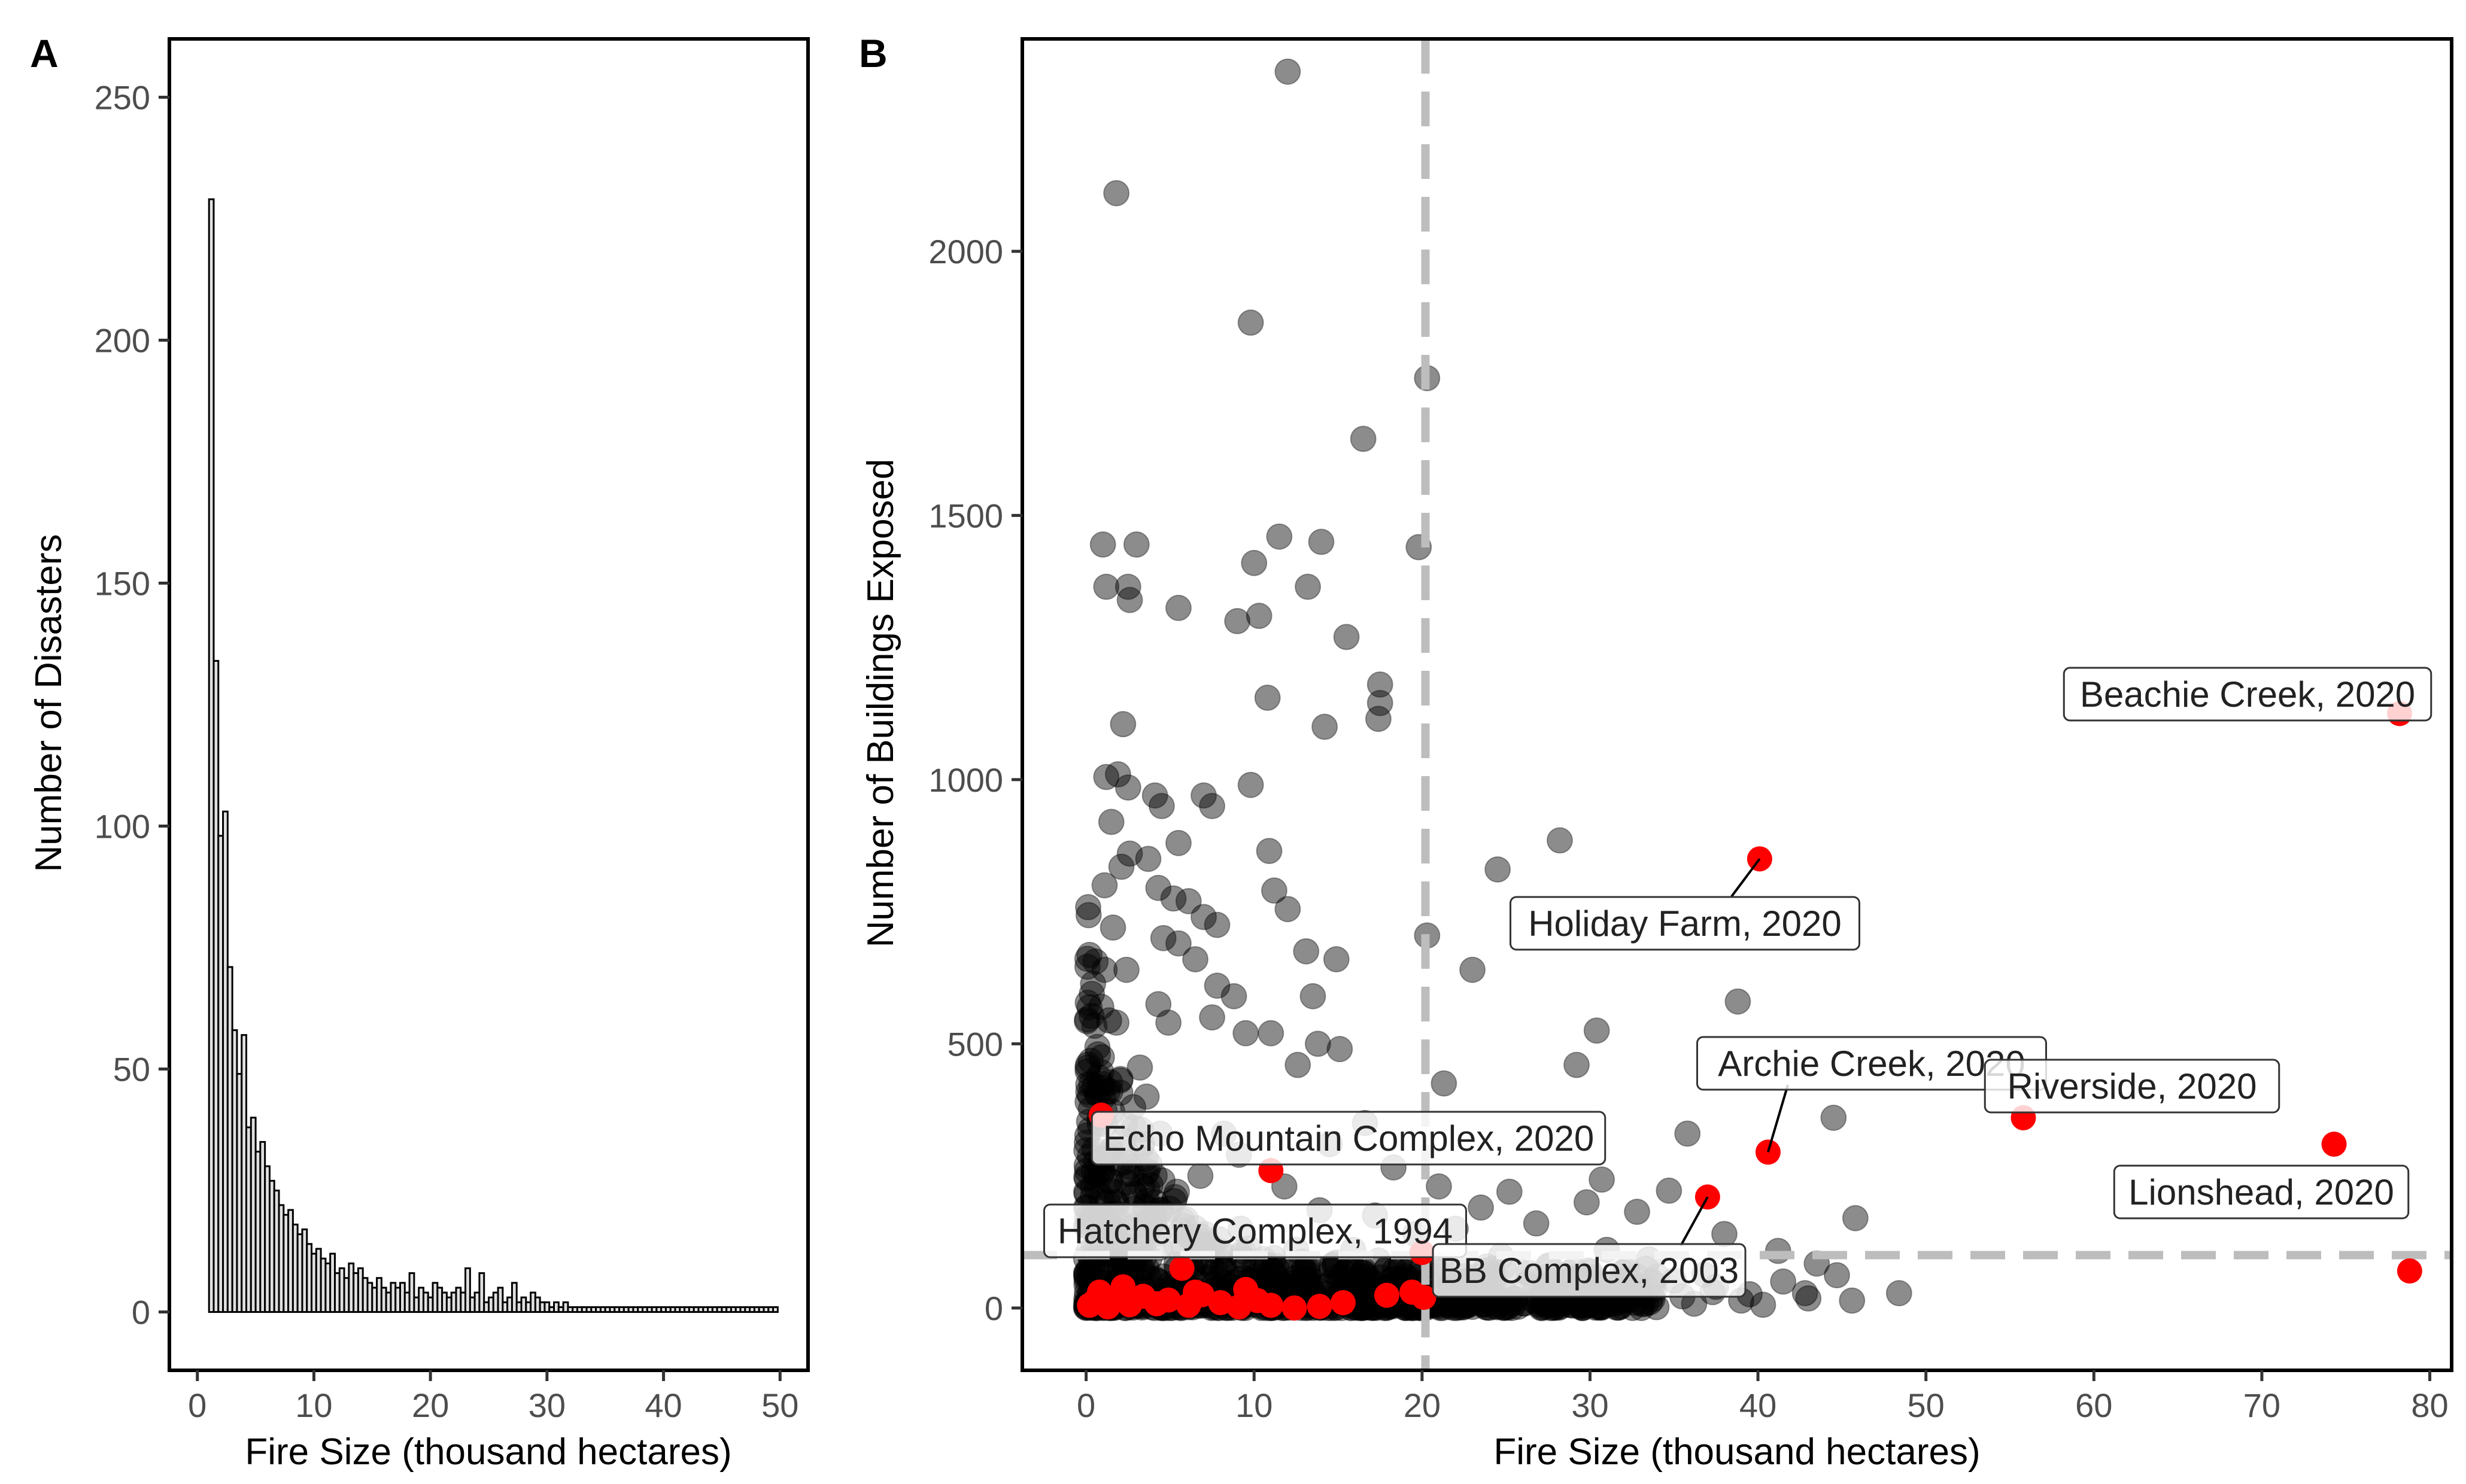  I want to click on x-tick-label: 40, so click(663, 1405).